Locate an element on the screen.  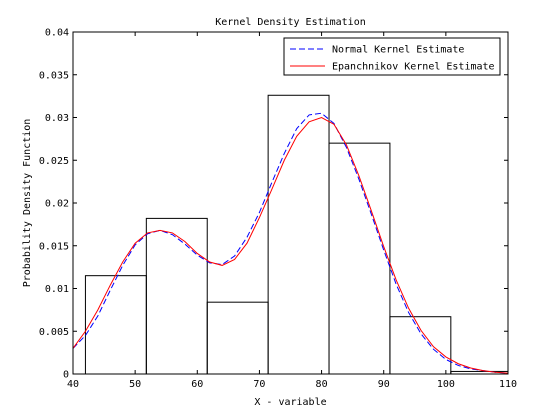
y-tick-label-5: 0.025 is located at coordinates (54, 161).